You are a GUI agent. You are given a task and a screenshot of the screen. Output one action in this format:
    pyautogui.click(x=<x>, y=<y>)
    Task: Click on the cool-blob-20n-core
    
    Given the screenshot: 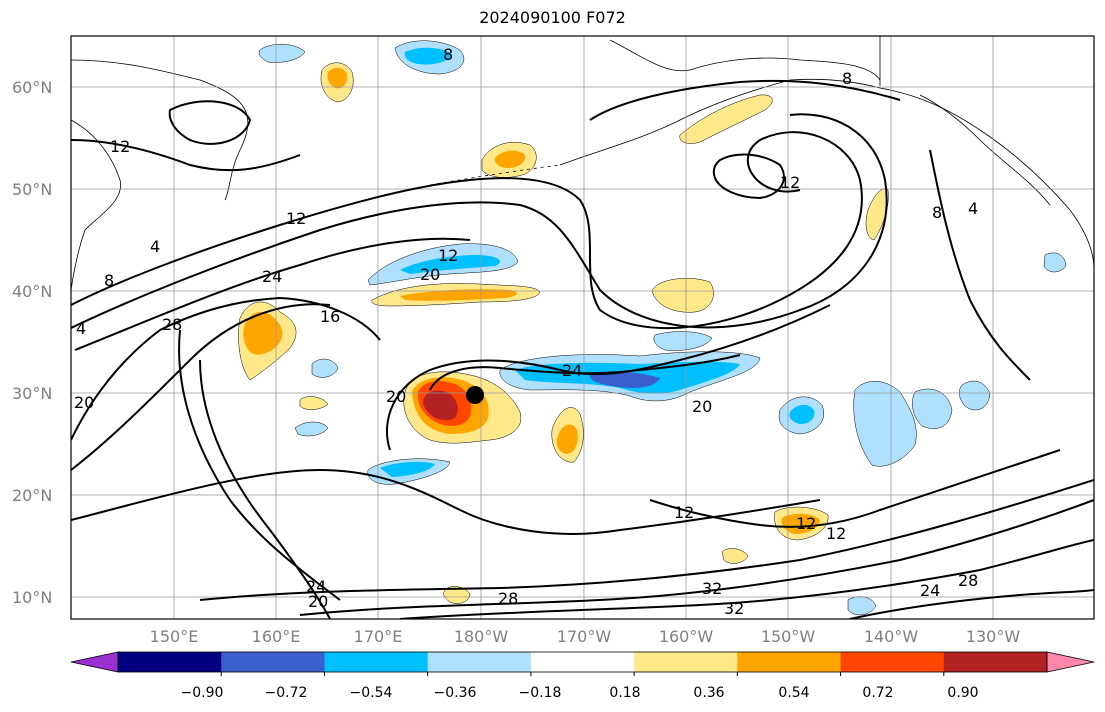 What is the action you would take?
    pyautogui.click(x=407, y=469)
    